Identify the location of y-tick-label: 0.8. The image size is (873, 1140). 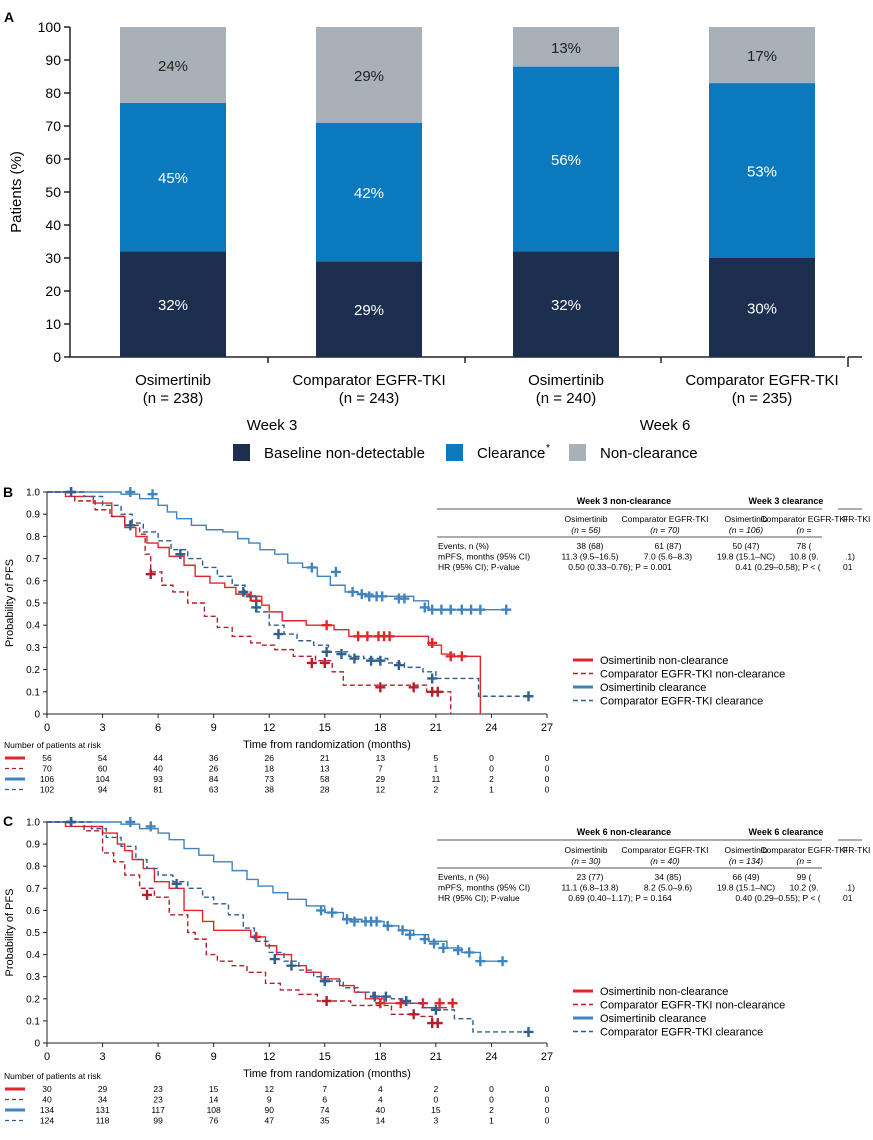
(33, 867).